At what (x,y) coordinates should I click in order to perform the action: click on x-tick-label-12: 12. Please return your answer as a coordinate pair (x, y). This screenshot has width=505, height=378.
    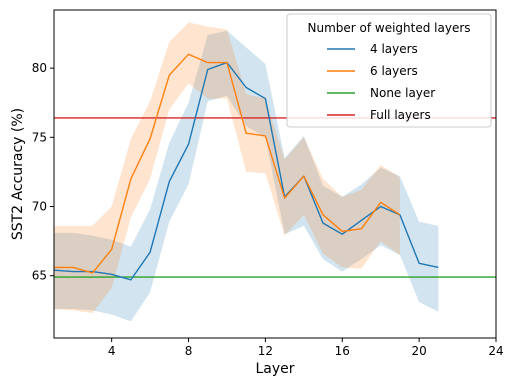
    Looking at the image, I should click on (265, 351).